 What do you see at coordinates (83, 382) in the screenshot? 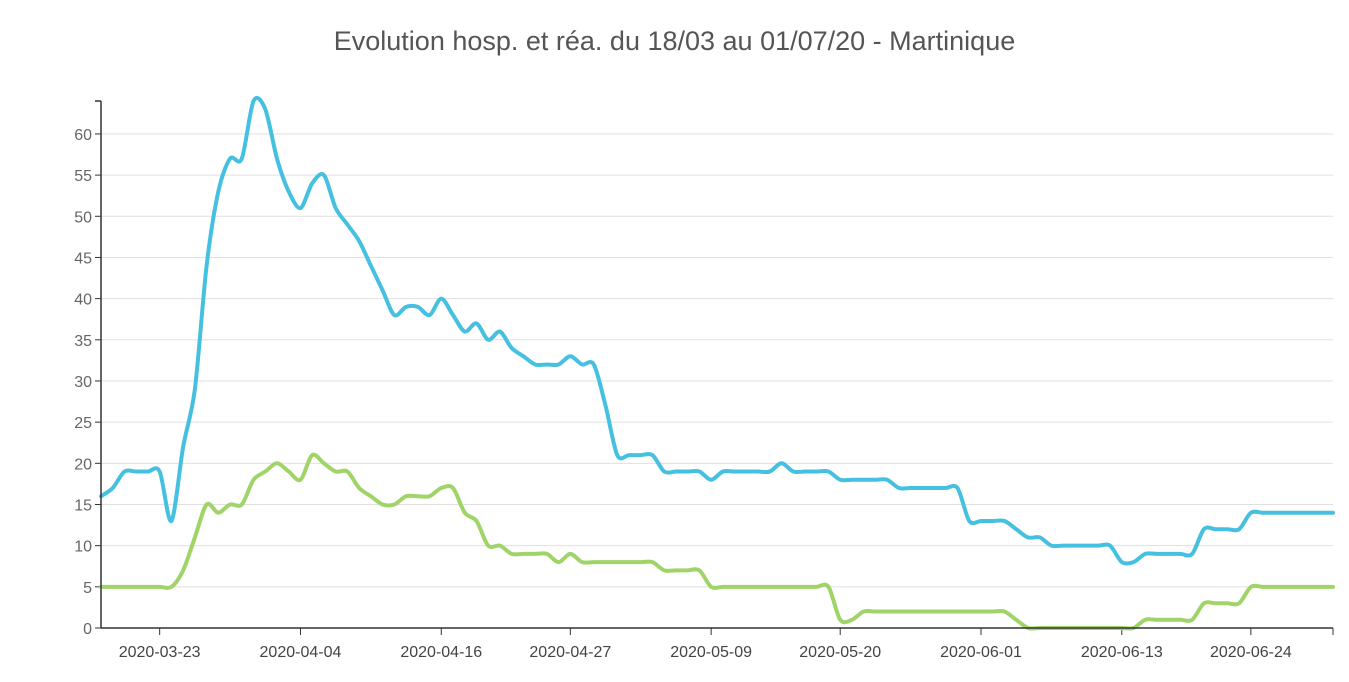
I see `y-tick-label: 30` at bounding box center [83, 382].